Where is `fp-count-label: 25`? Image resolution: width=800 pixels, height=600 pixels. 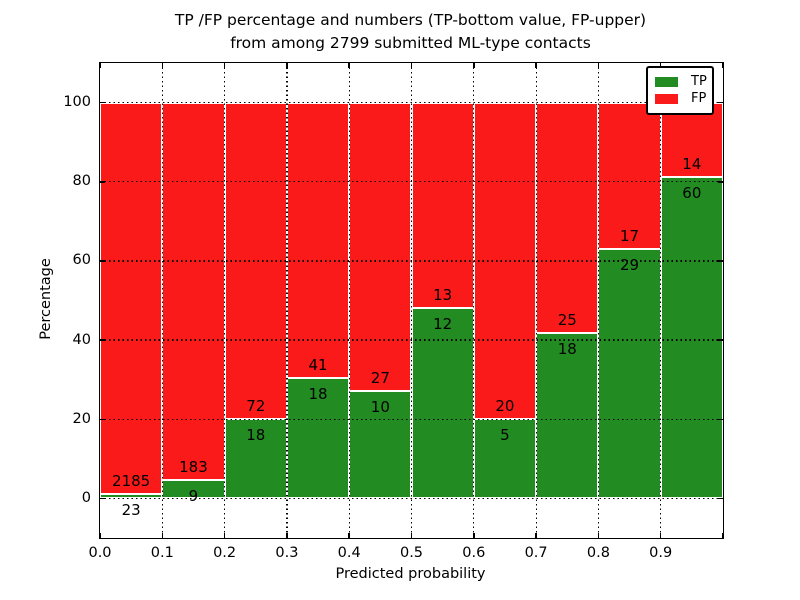
fp-count-label: 25 is located at coordinates (567, 319).